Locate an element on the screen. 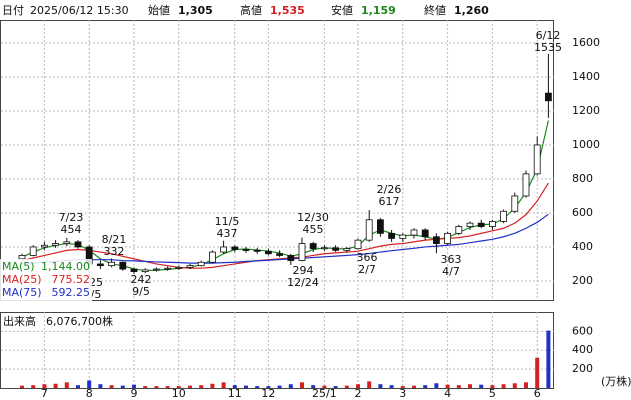 This screenshot has width=631, height=400. ma-line is located at coordinates (285, 239).